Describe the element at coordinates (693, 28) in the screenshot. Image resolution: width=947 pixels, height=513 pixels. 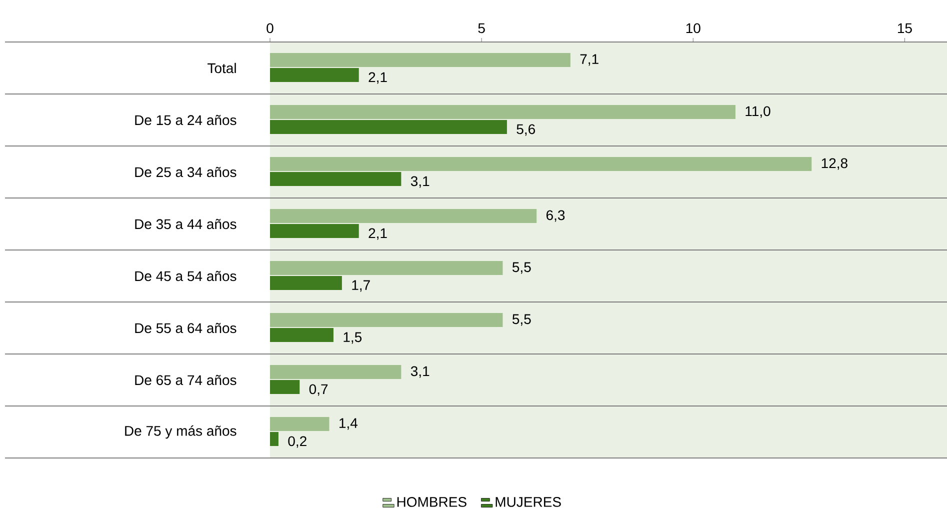
I see `x-tick-label: 10` at that location.